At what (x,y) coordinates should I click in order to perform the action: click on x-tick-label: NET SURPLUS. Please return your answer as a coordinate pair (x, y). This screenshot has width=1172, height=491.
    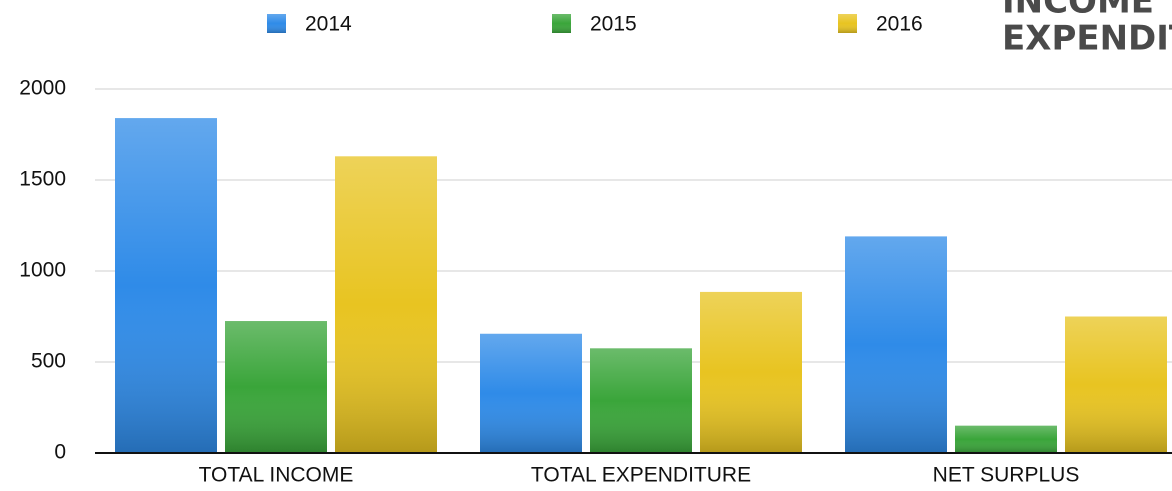
    Looking at the image, I should click on (1006, 475).